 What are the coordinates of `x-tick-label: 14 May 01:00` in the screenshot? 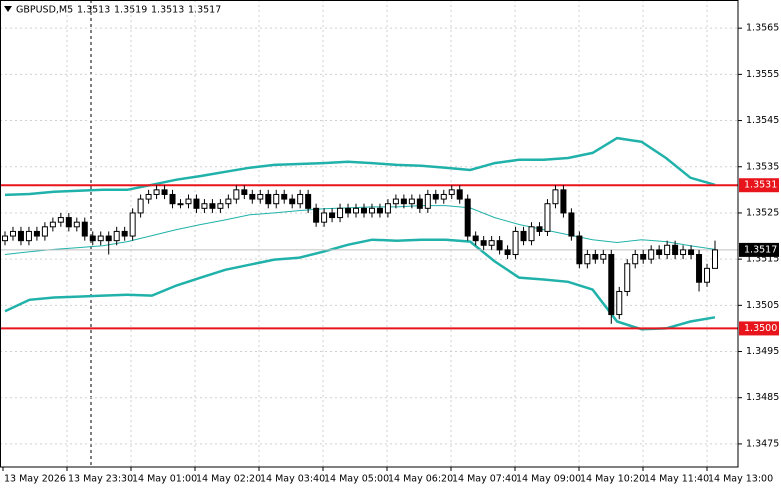 It's located at (164, 479).